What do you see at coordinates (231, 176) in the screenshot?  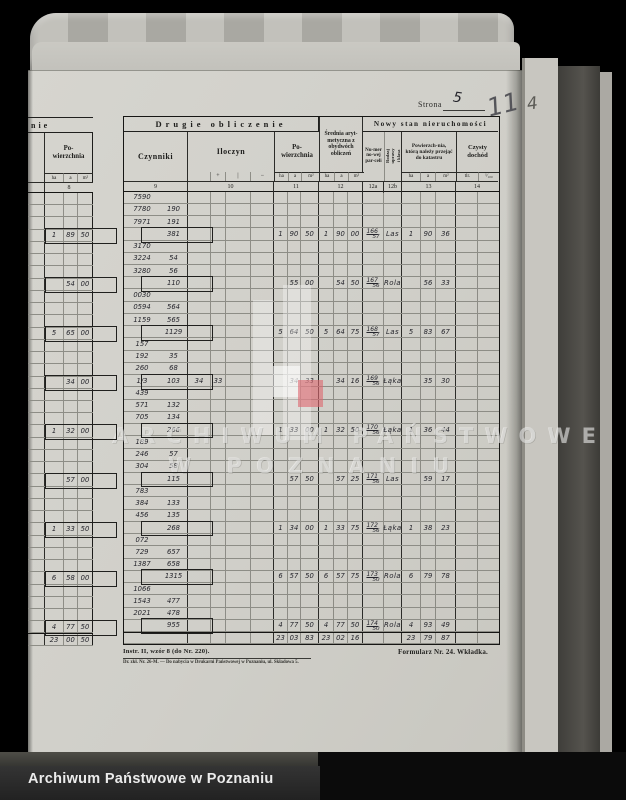 I see `iloczyn-signs-row: + | −` at bounding box center [231, 176].